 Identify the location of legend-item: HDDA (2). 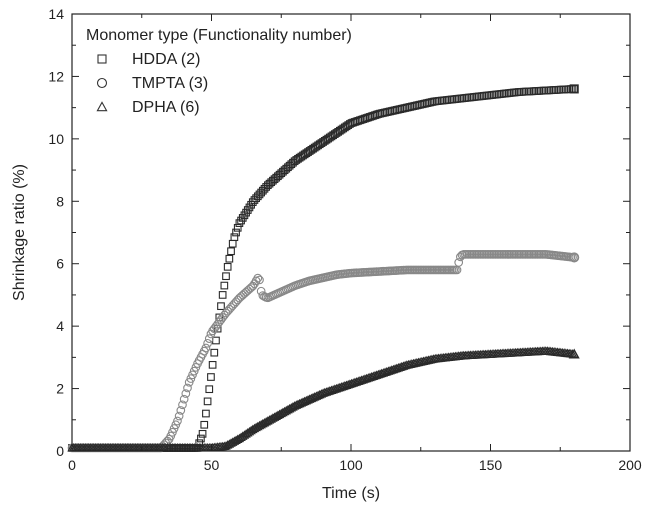
(148, 59).